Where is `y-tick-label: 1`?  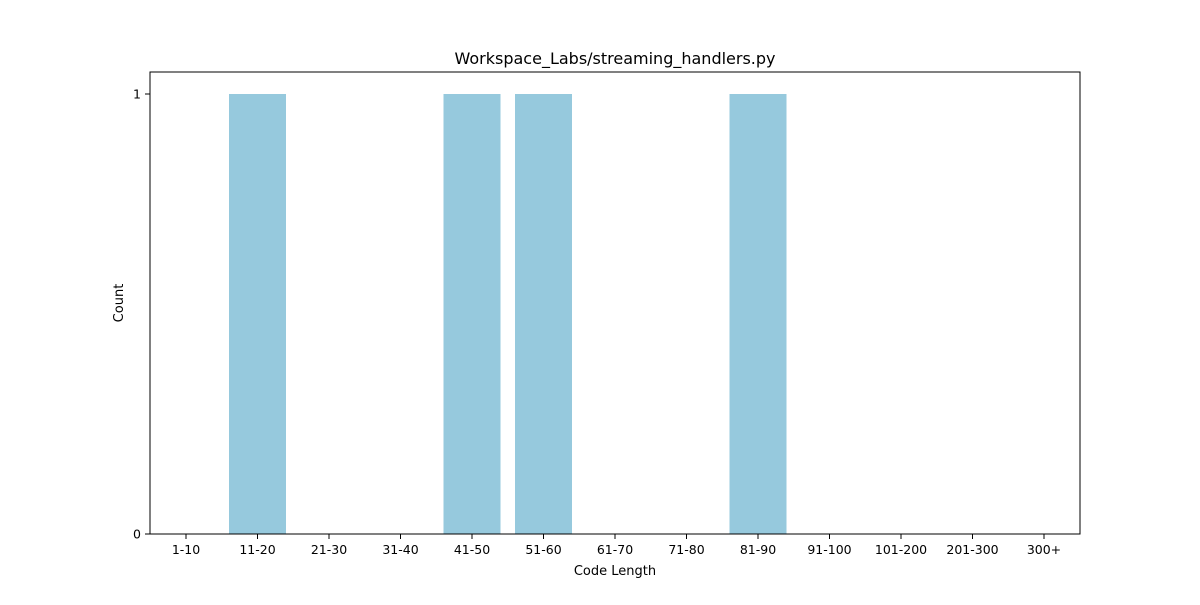 y-tick-label: 1 is located at coordinates (137, 94).